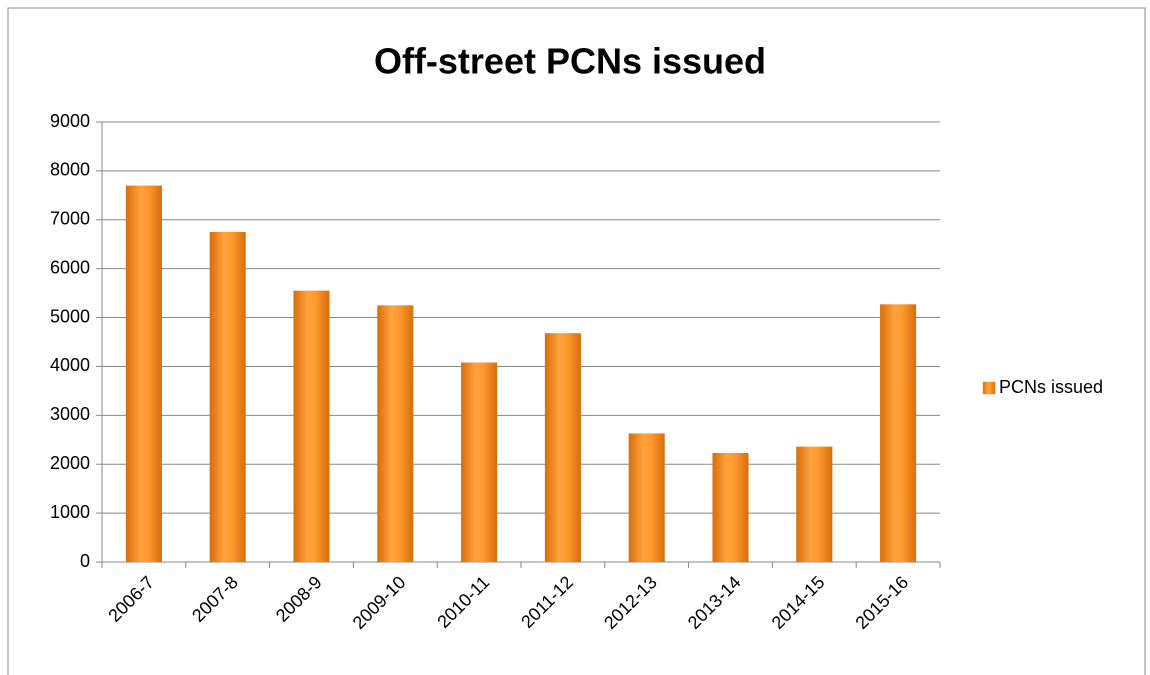  Describe the element at coordinates (1051, 387) in the screenshot. I see `legend-label: PCNs issued` at that location.